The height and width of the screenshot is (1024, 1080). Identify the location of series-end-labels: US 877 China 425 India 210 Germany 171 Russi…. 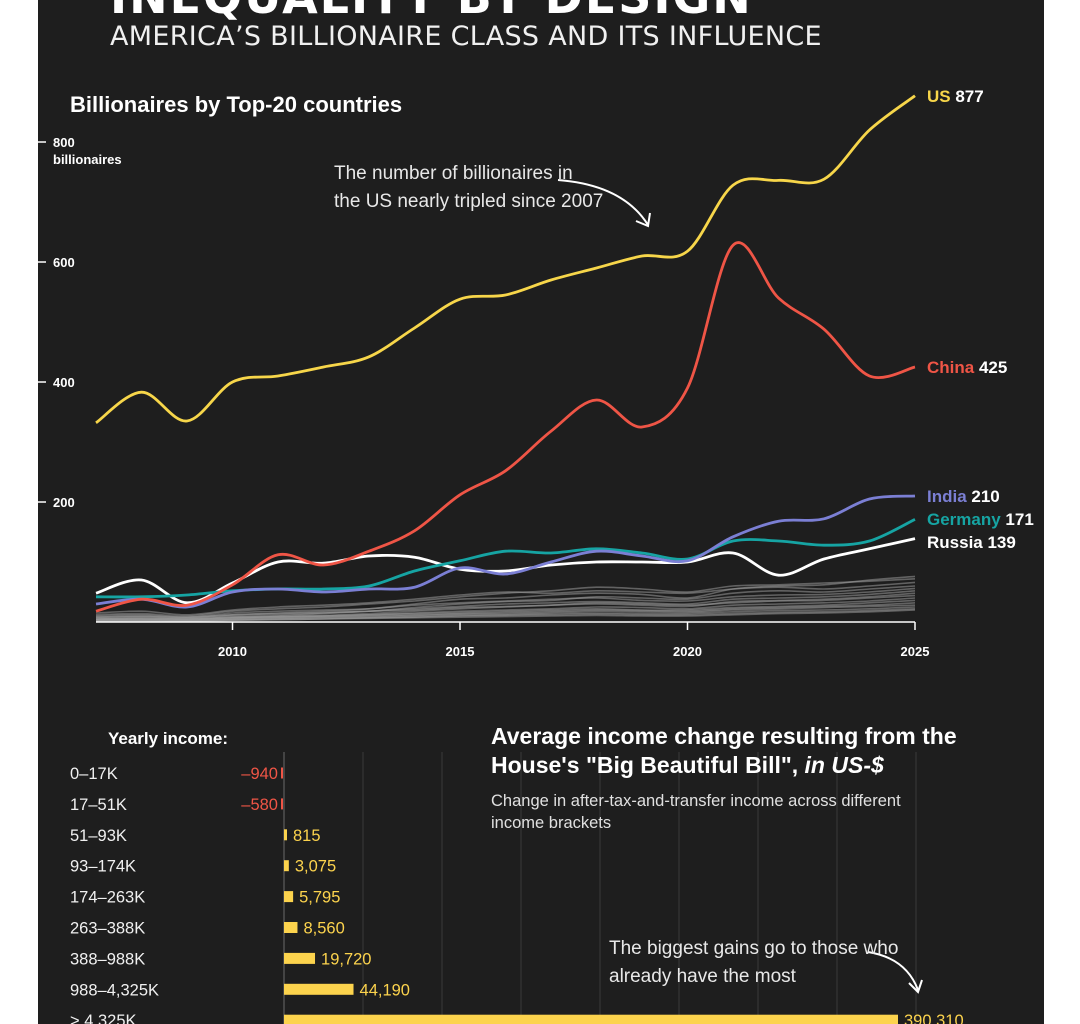
(980, 319).